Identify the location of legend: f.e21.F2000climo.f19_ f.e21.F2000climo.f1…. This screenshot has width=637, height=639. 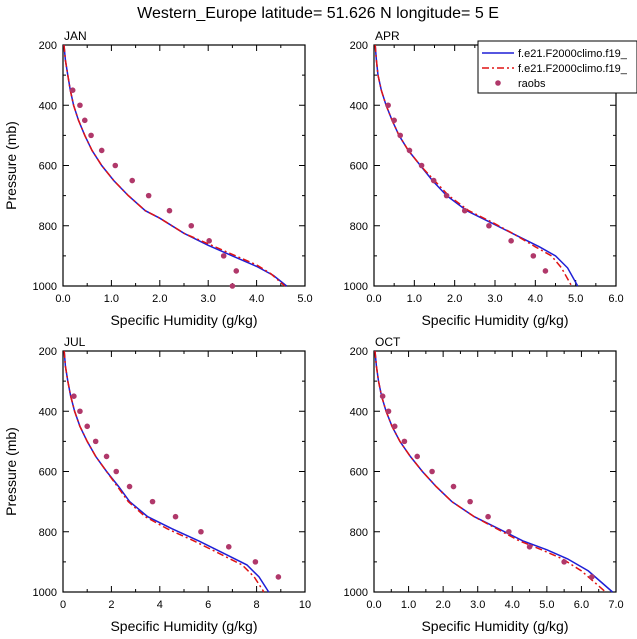
(557, 67).